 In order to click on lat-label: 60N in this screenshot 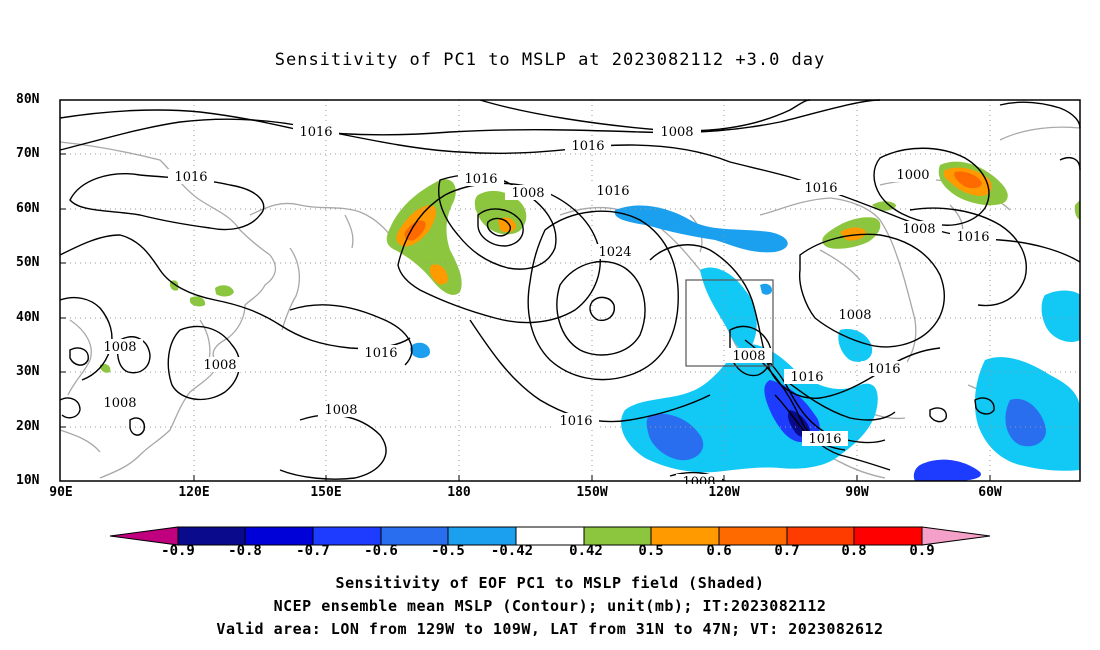, I will do `click(28, 208)`.